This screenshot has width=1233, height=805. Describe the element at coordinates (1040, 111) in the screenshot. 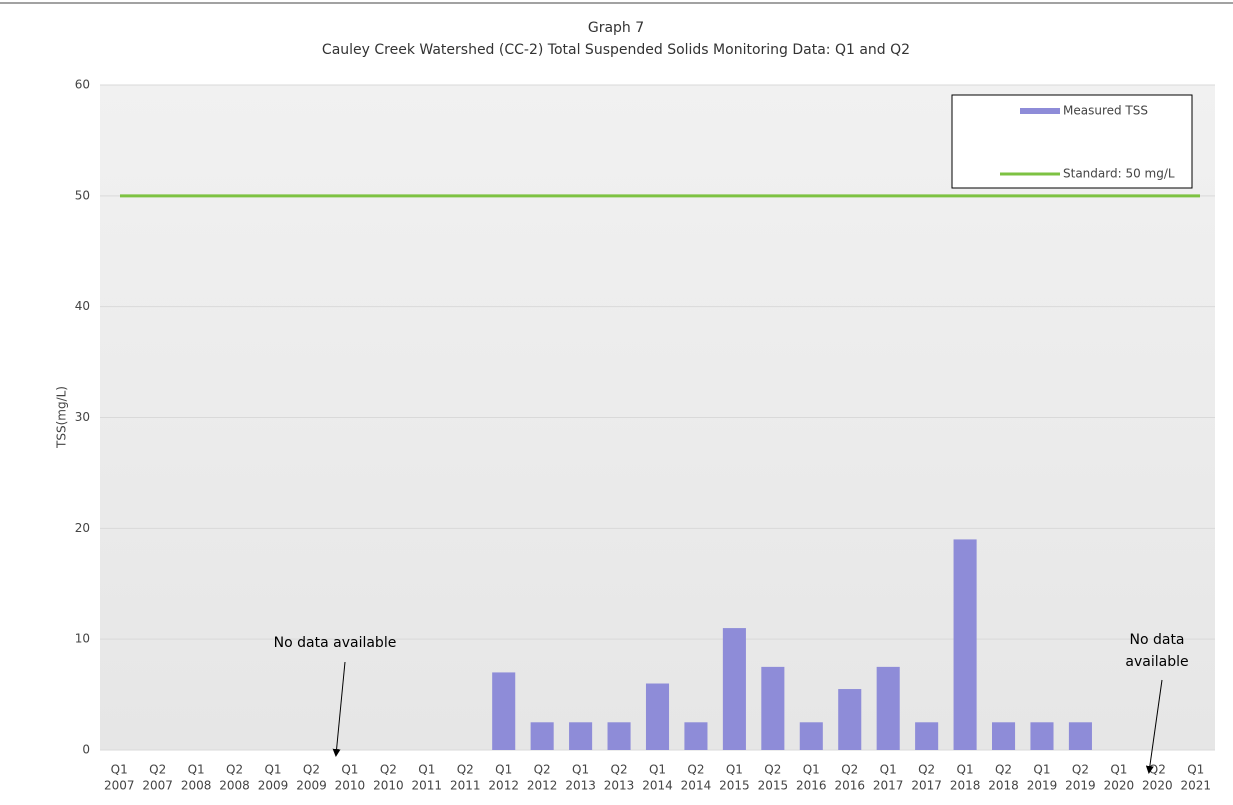

I see `legend-swatch` at that location.